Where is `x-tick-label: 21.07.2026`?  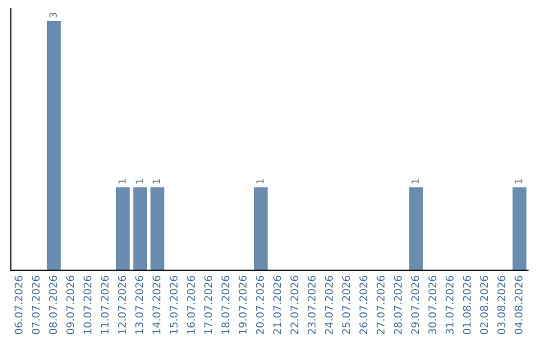
x-tick-label: 21.07.2026 is located at coordinates (277, 305).